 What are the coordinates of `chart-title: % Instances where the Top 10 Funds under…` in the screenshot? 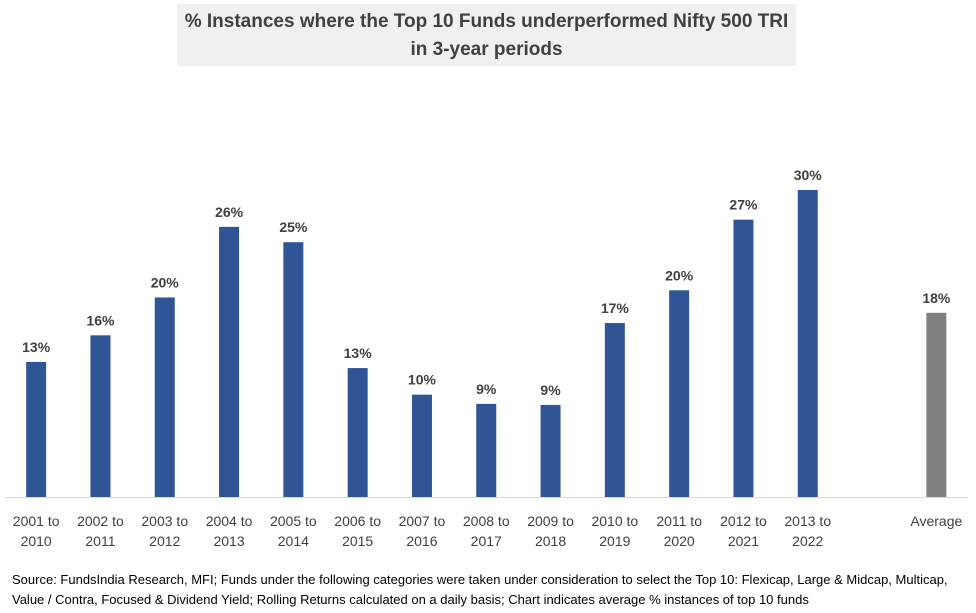 It's located at (486, 35).